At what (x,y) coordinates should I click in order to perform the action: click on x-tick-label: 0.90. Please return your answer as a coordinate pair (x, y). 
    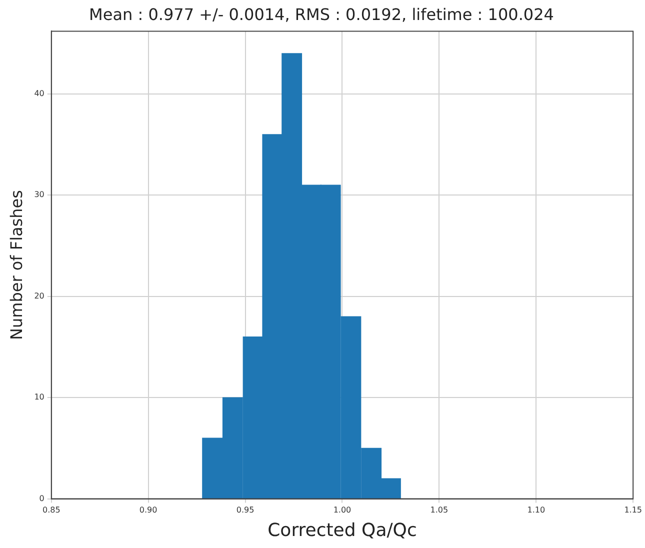
    Looking at the image, I should click on (148, 510).